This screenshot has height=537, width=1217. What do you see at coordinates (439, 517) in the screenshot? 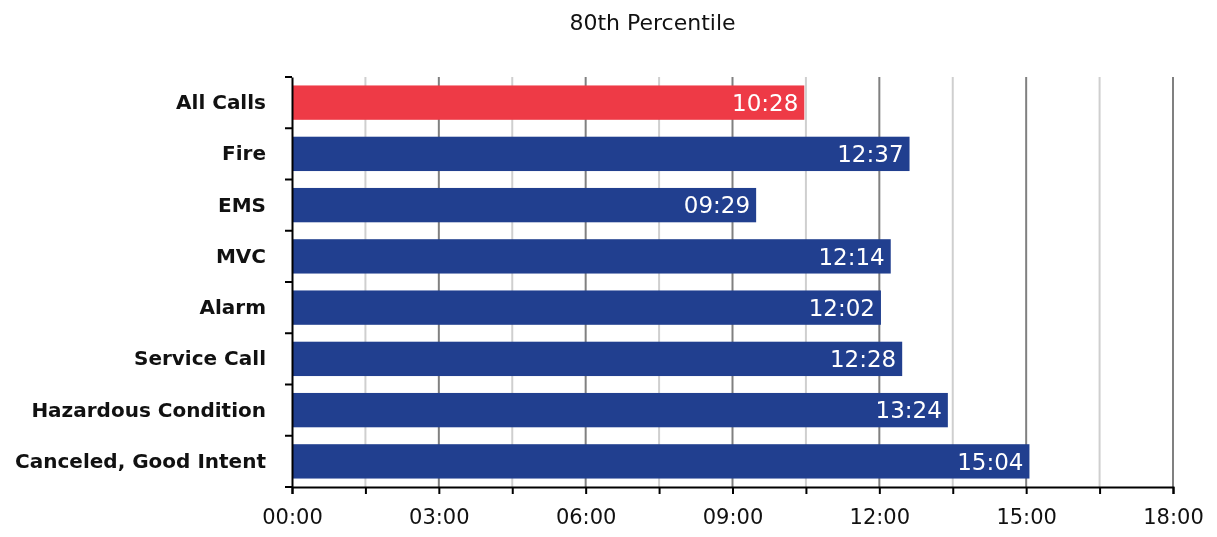
I see `x-tick-label: 03:00` at bounding box center [439, 517].